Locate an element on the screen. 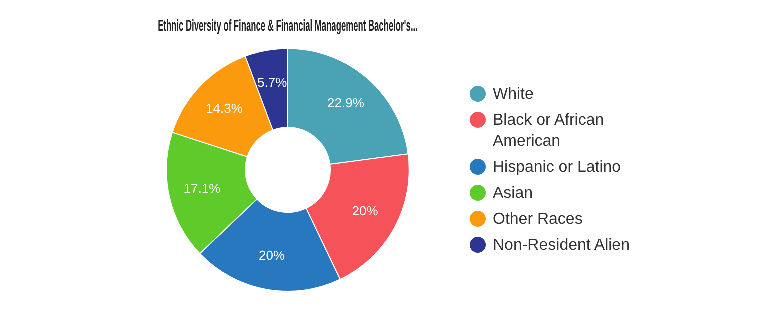 Image resolution: width=770 pixels, height=335 pixels. data-label: 17.1% is located at coordinates (203, 188).